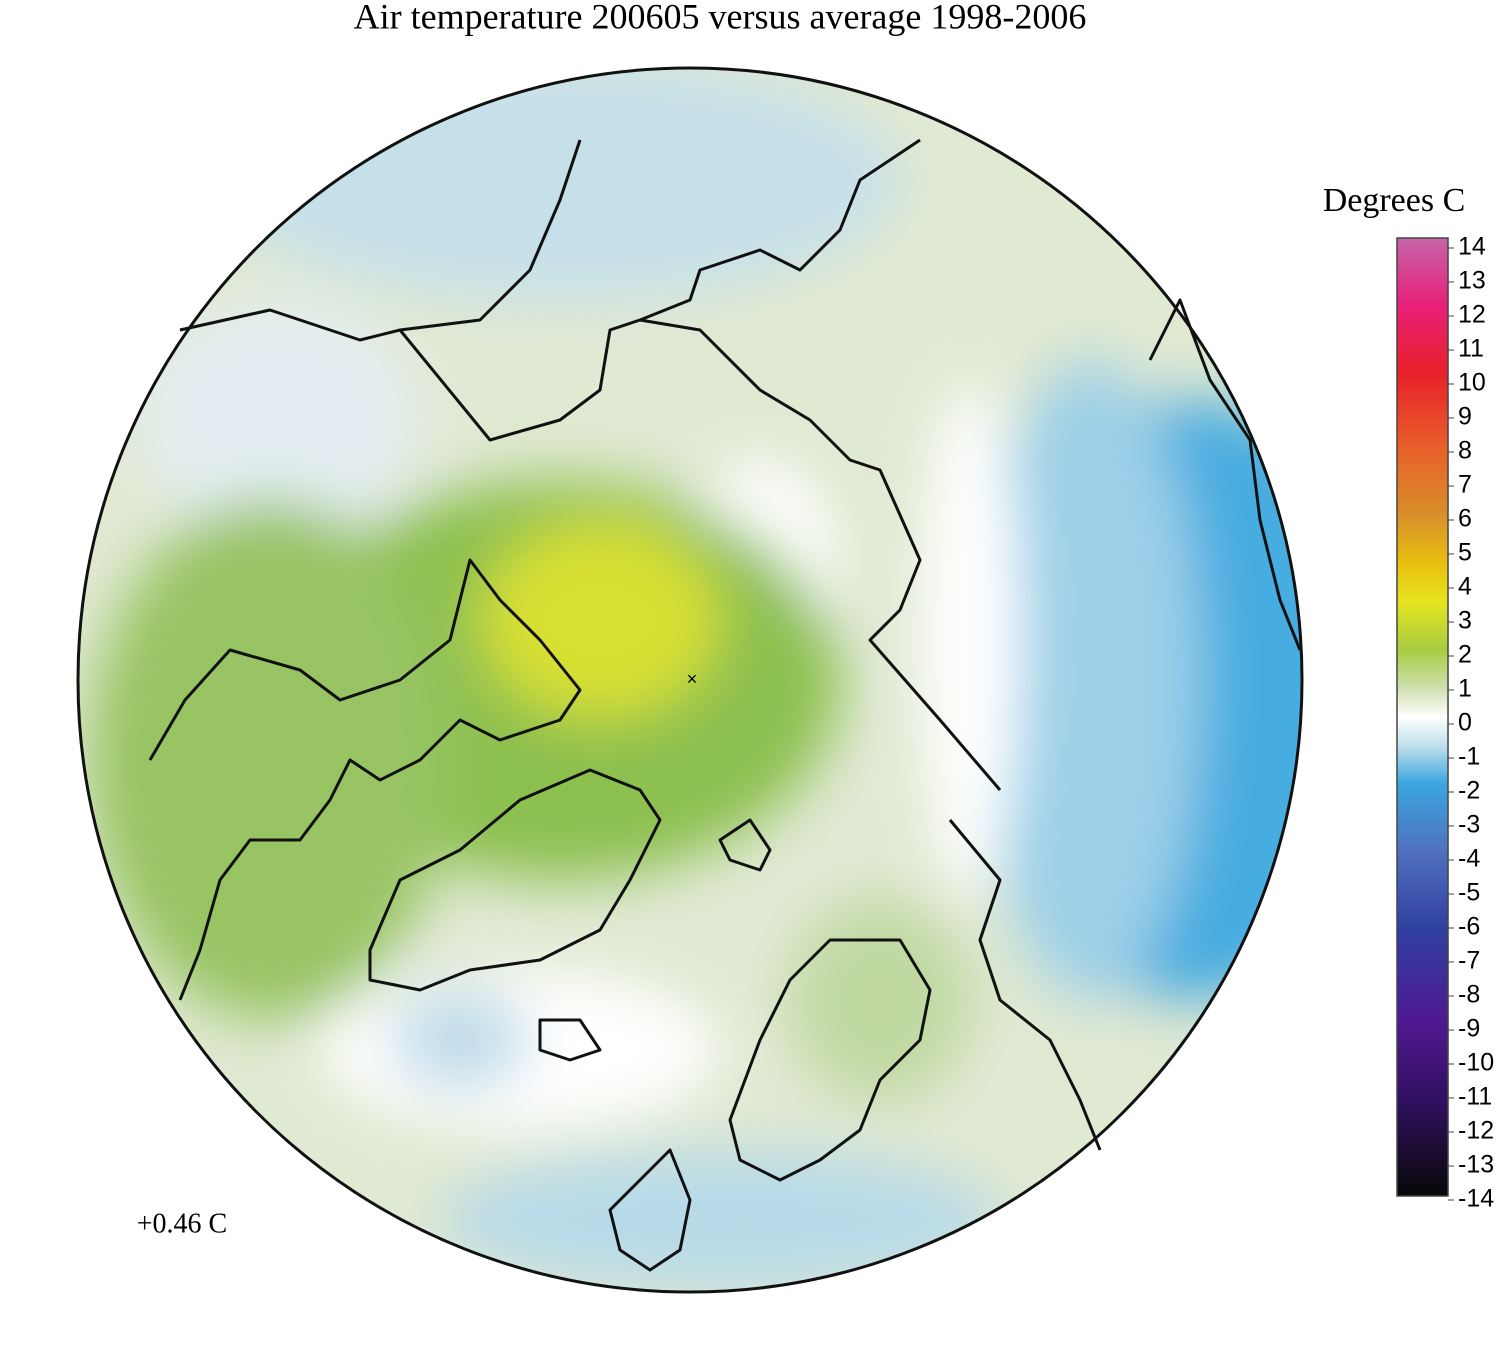 The width and height of the screenshot is (1500, 1360). What do you see at coordinates (1476, 1063) in the screenshot?
I see `colorbar-tick-label: -10` at bounding box center [1476, 1063].